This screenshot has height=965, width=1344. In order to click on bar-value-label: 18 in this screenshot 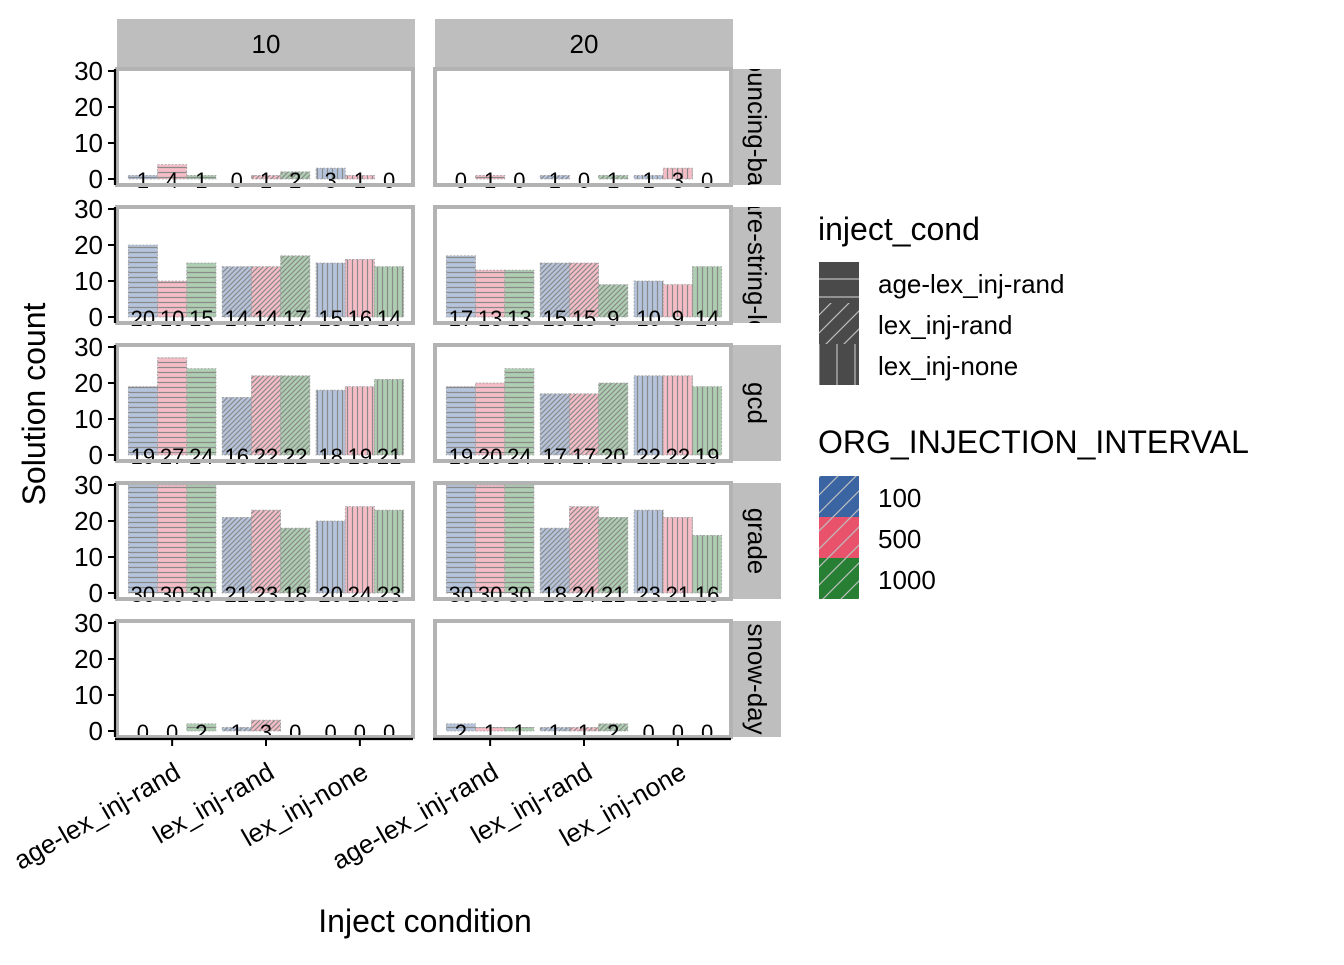, I will do `click(555, 594)`.